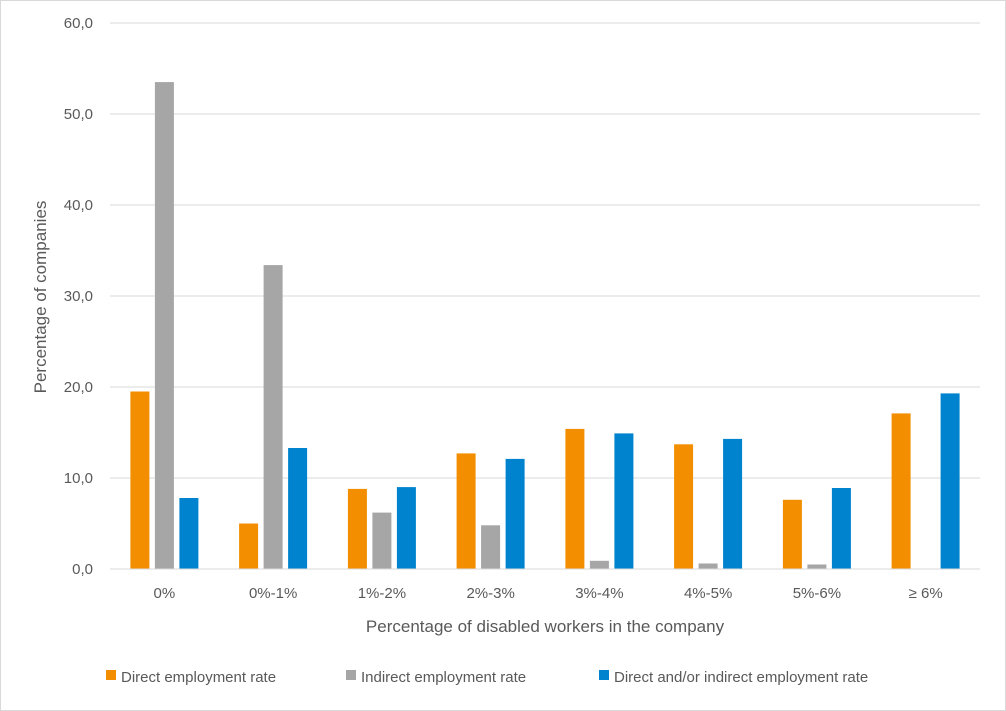 This screenshot has height=711, width=1006. What do you see at coordinates (382, 593) in the screenshot?
I see `x-tick-label: 1%-2%` at bounding box center [382, 593].